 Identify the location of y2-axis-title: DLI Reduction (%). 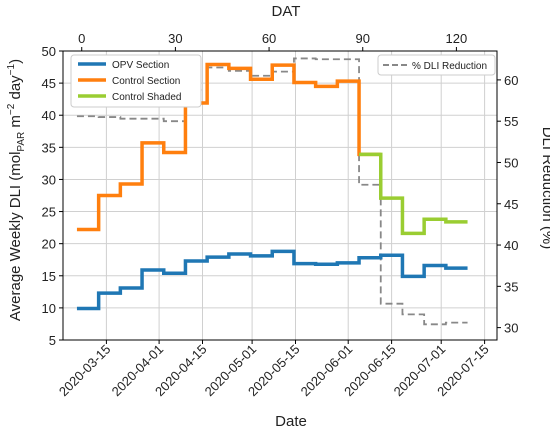
(544, 188).